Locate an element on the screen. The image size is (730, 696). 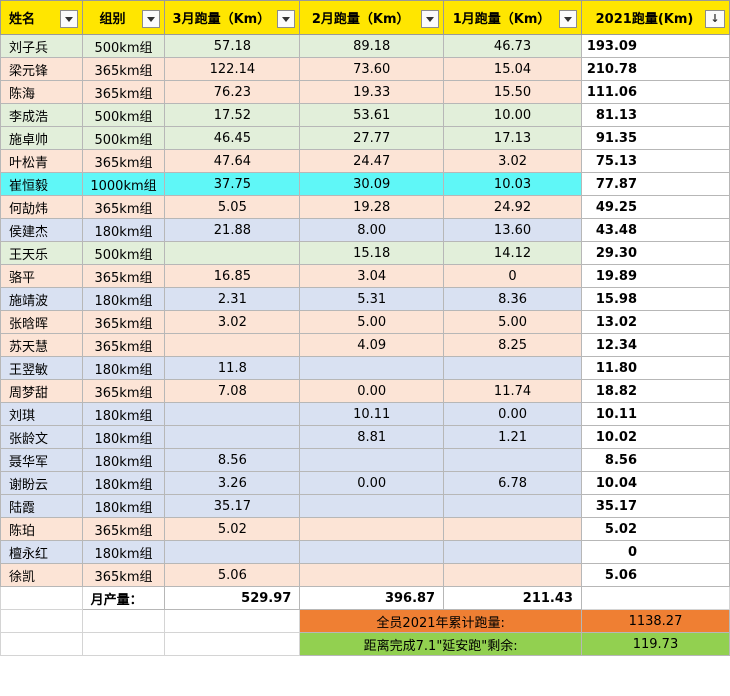
total-cell: 35.17 is located at coordinates (655, 506).